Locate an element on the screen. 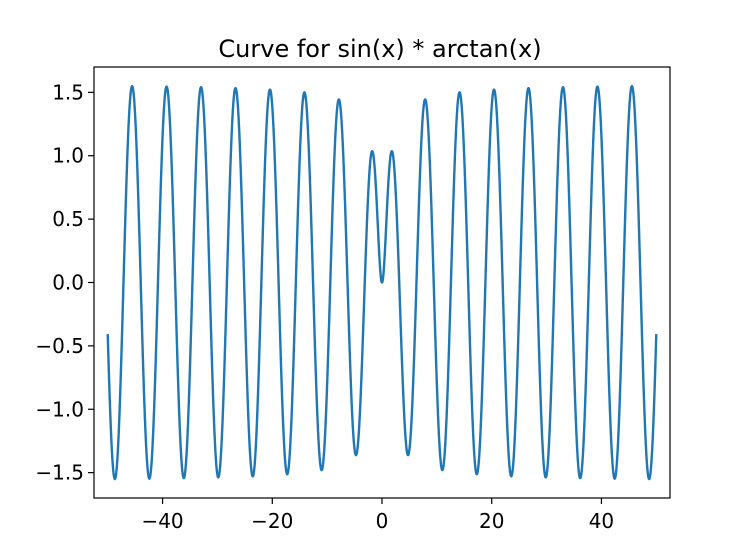 The image size is (747, 560). chart-title: Curve for sin(x) * arctan(x) is located at coordinates (379, 49).